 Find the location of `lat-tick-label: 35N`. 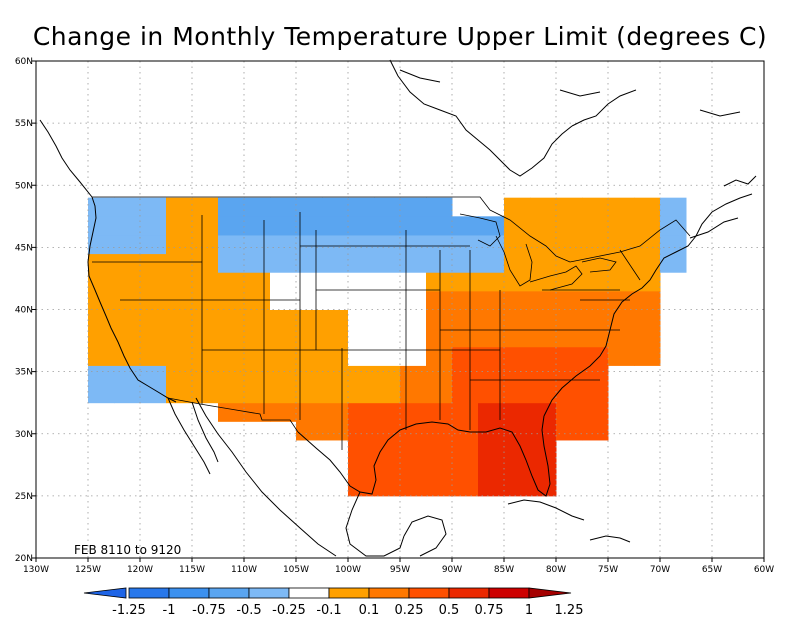

lat-tick-label: 35N is located at coordinates (24, 373).